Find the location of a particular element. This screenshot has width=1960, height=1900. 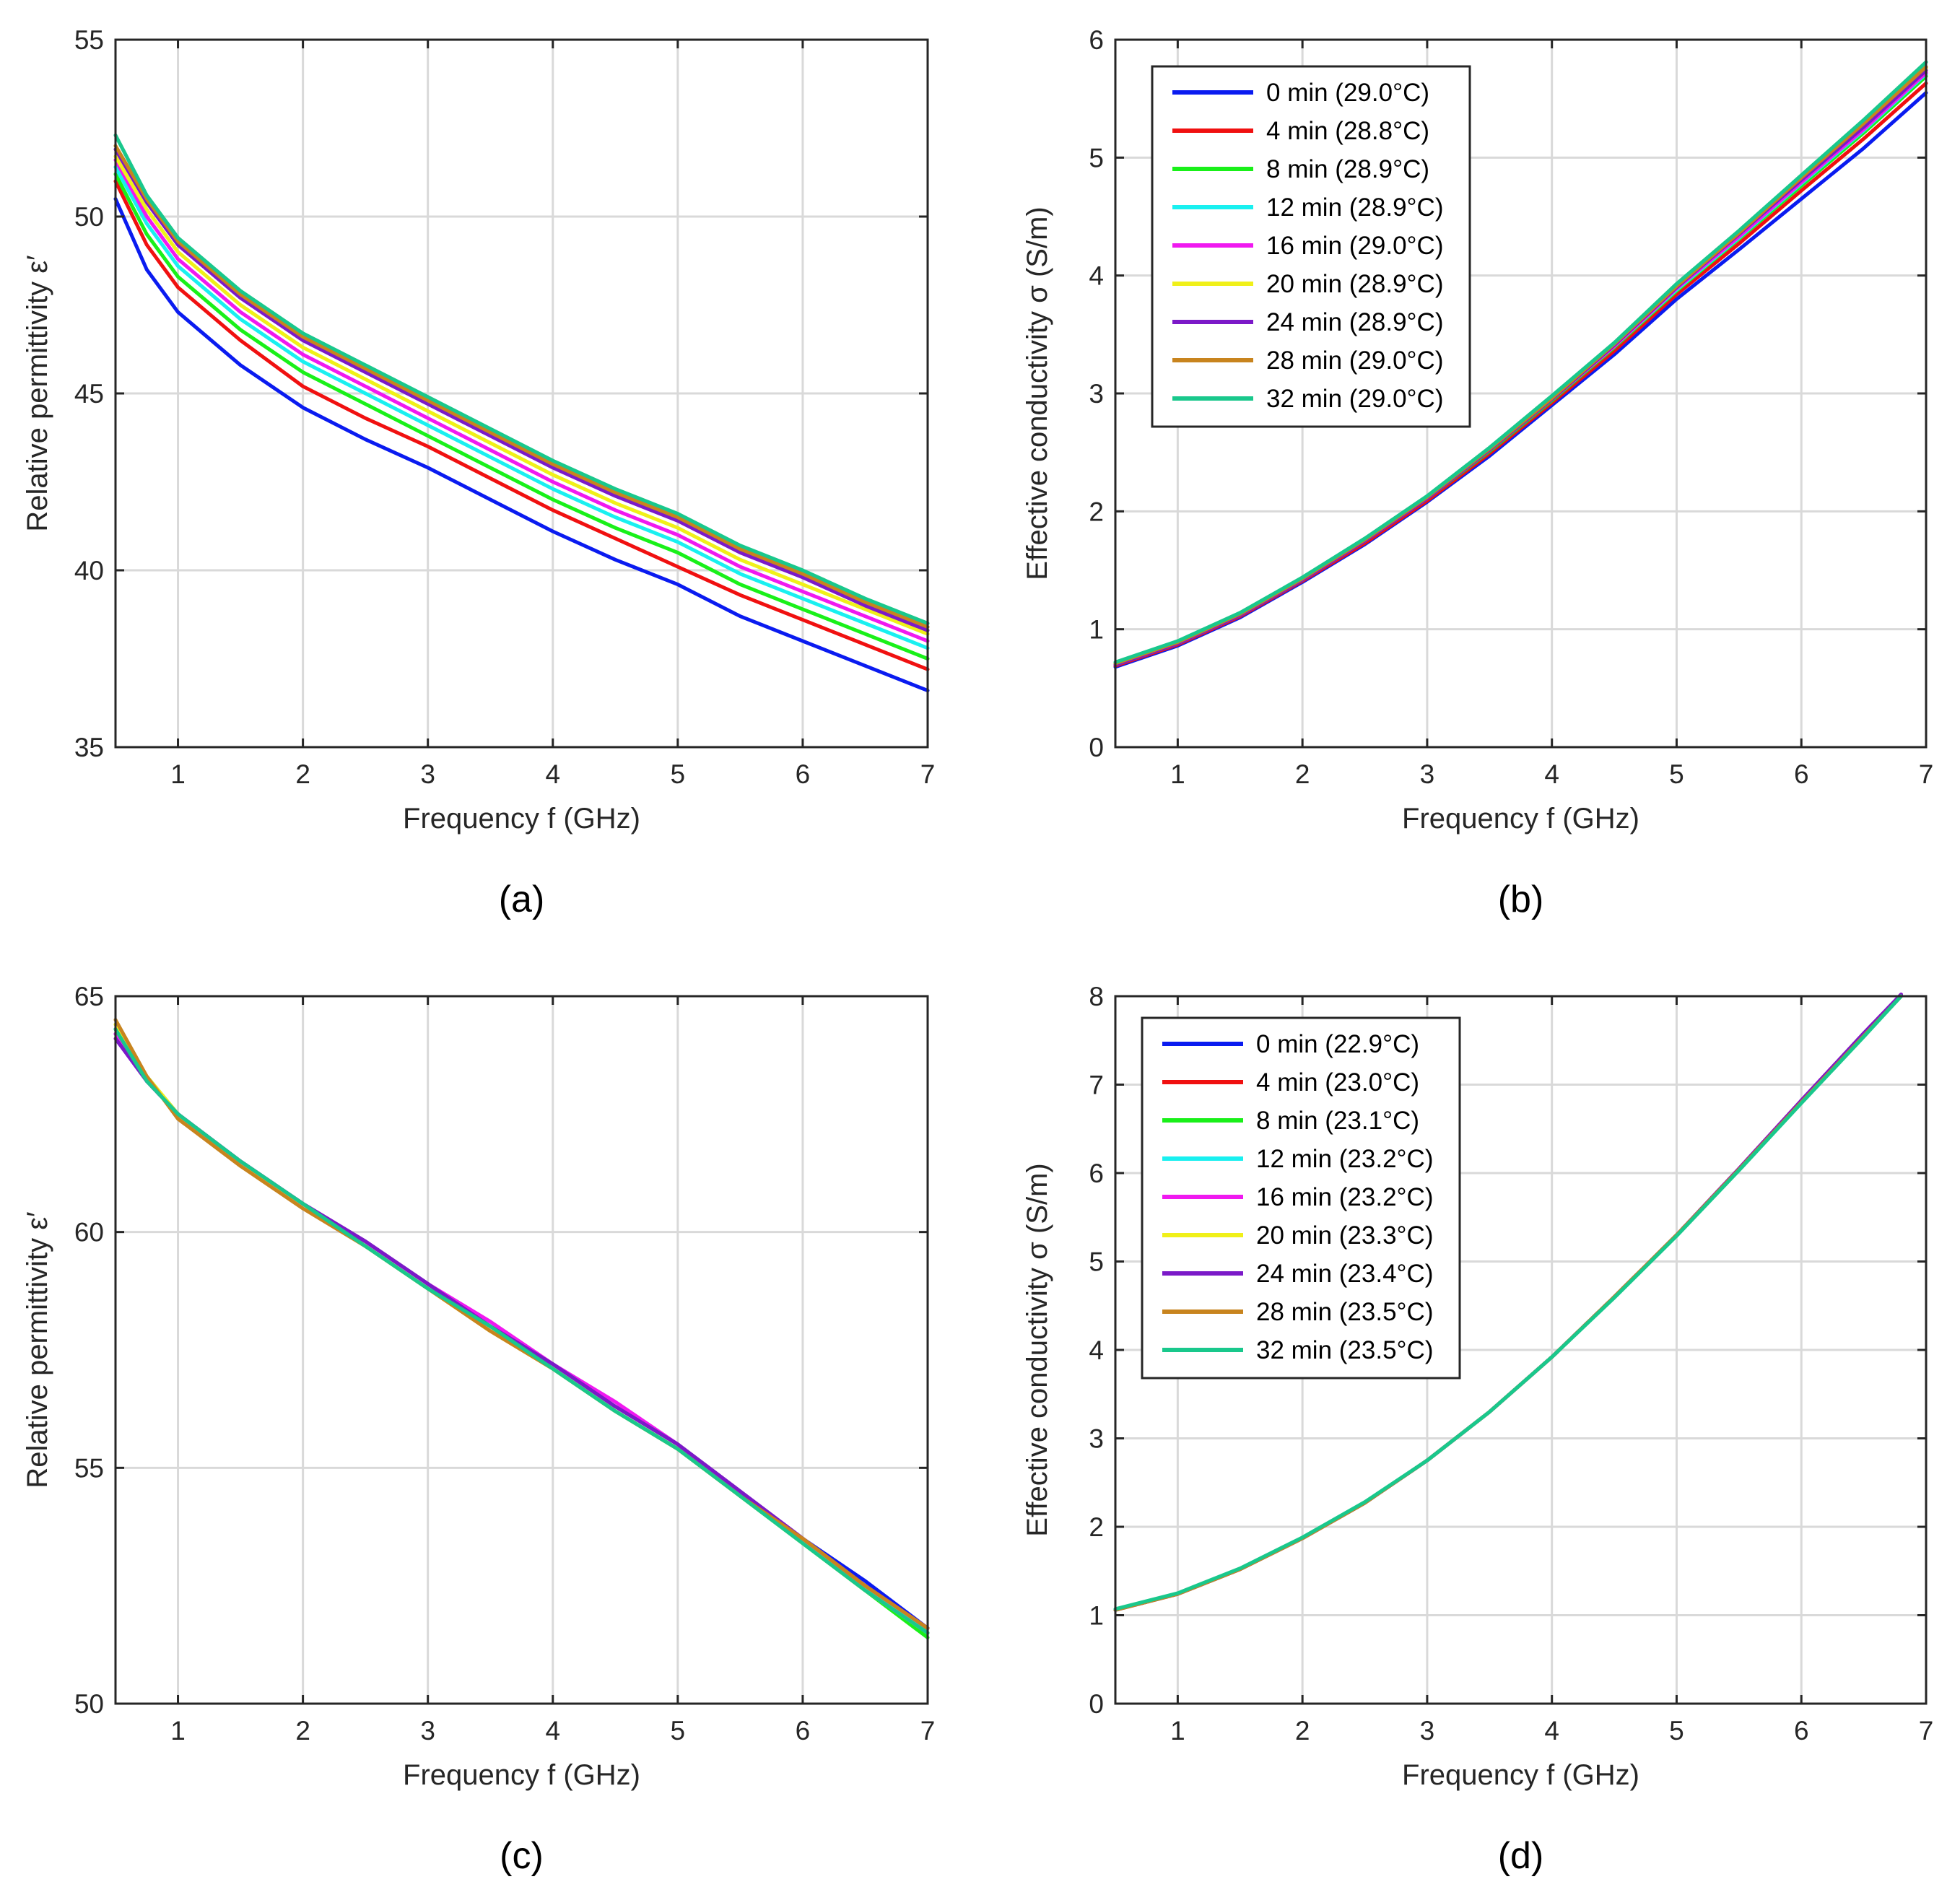

y-tick-label: 7 is located at coordinates (1096, 1085).